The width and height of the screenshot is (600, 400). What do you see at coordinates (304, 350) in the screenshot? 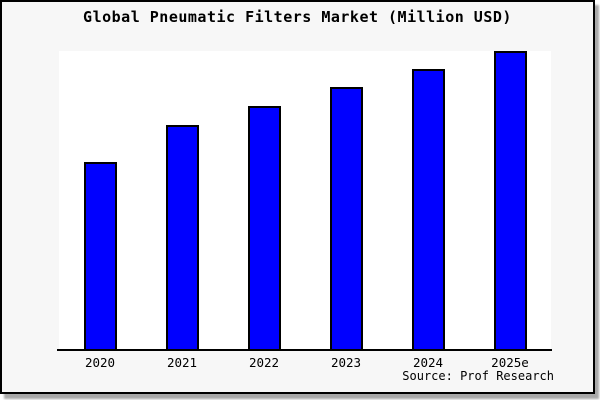
I see `x-axis-line` at bounding box center [304, 350].